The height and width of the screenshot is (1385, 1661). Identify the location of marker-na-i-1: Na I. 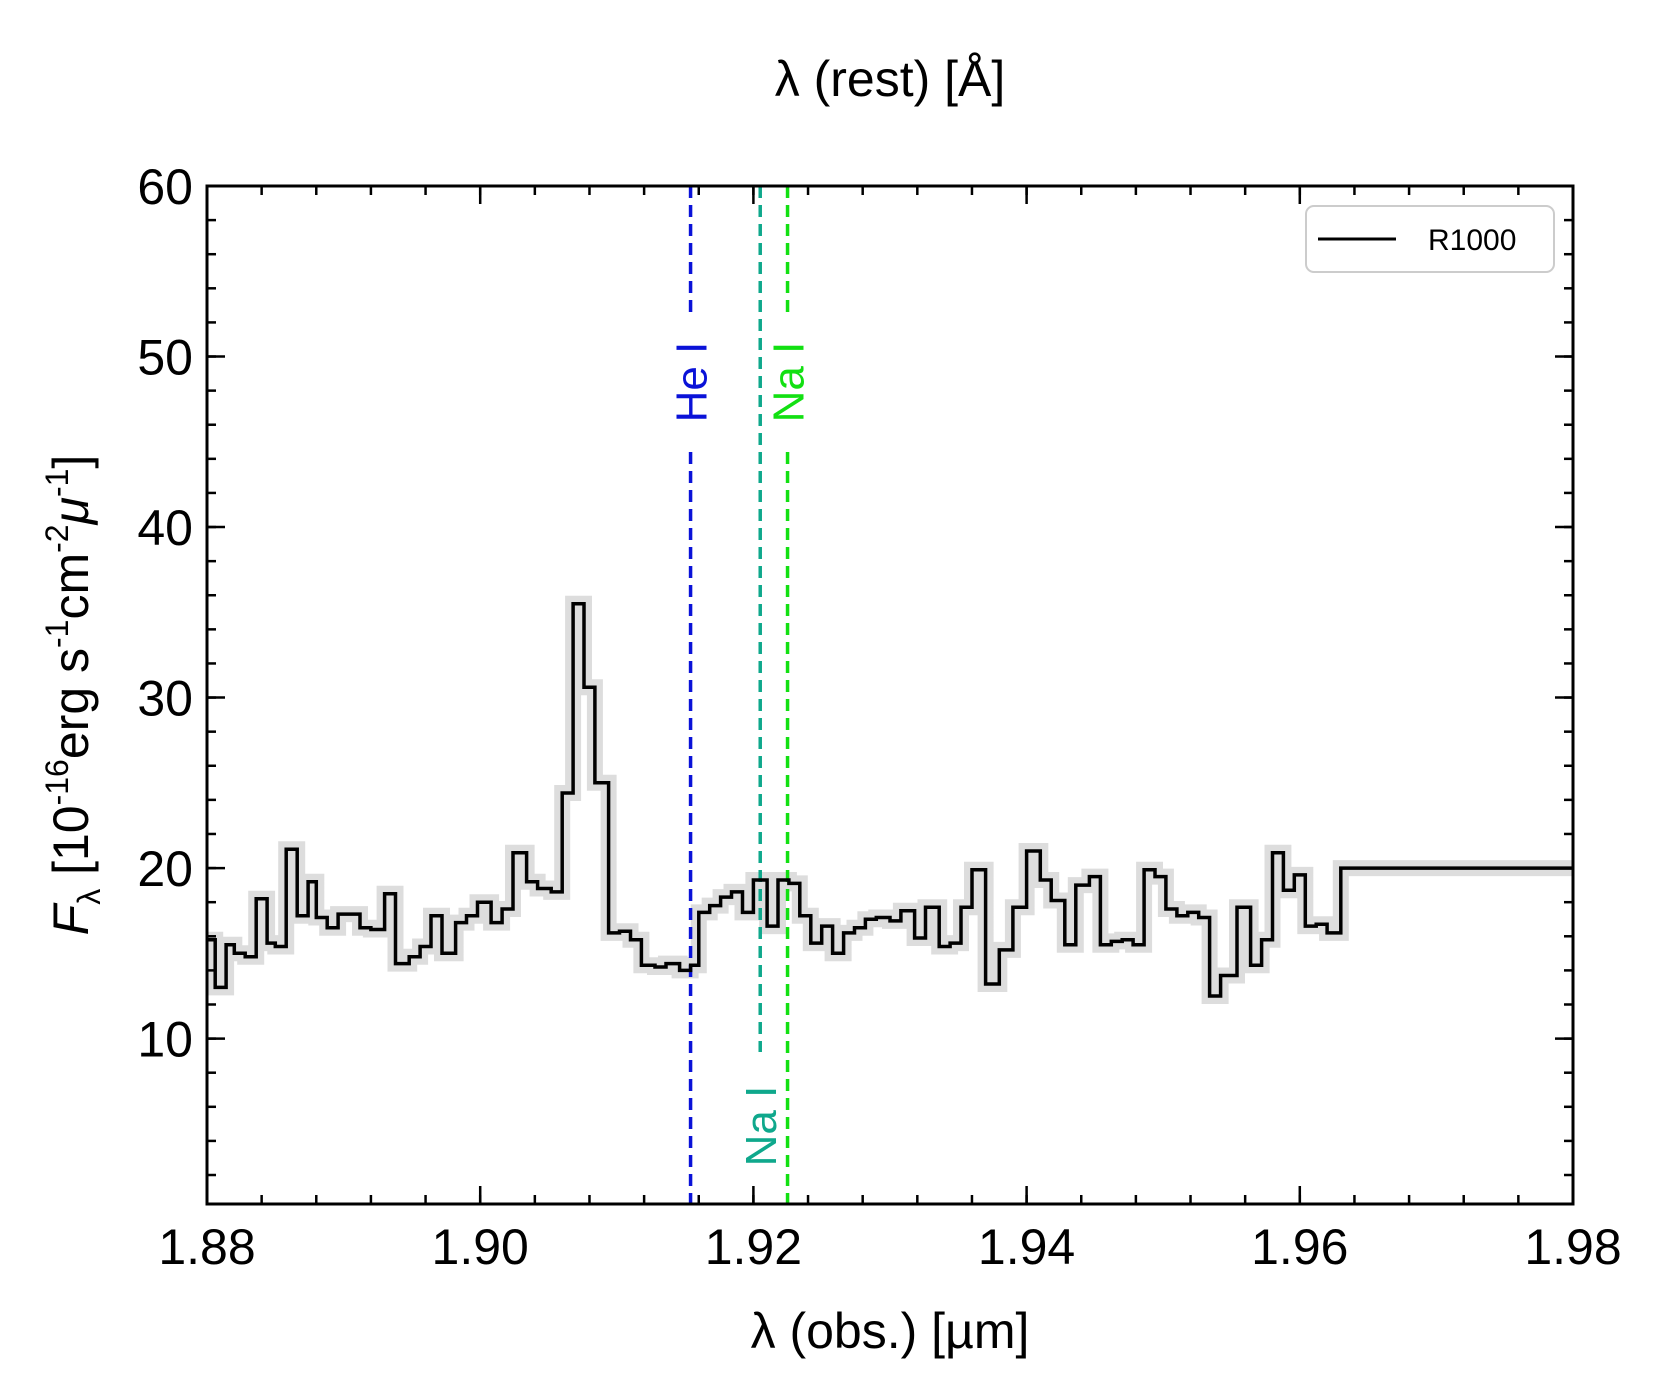
(761, 676).